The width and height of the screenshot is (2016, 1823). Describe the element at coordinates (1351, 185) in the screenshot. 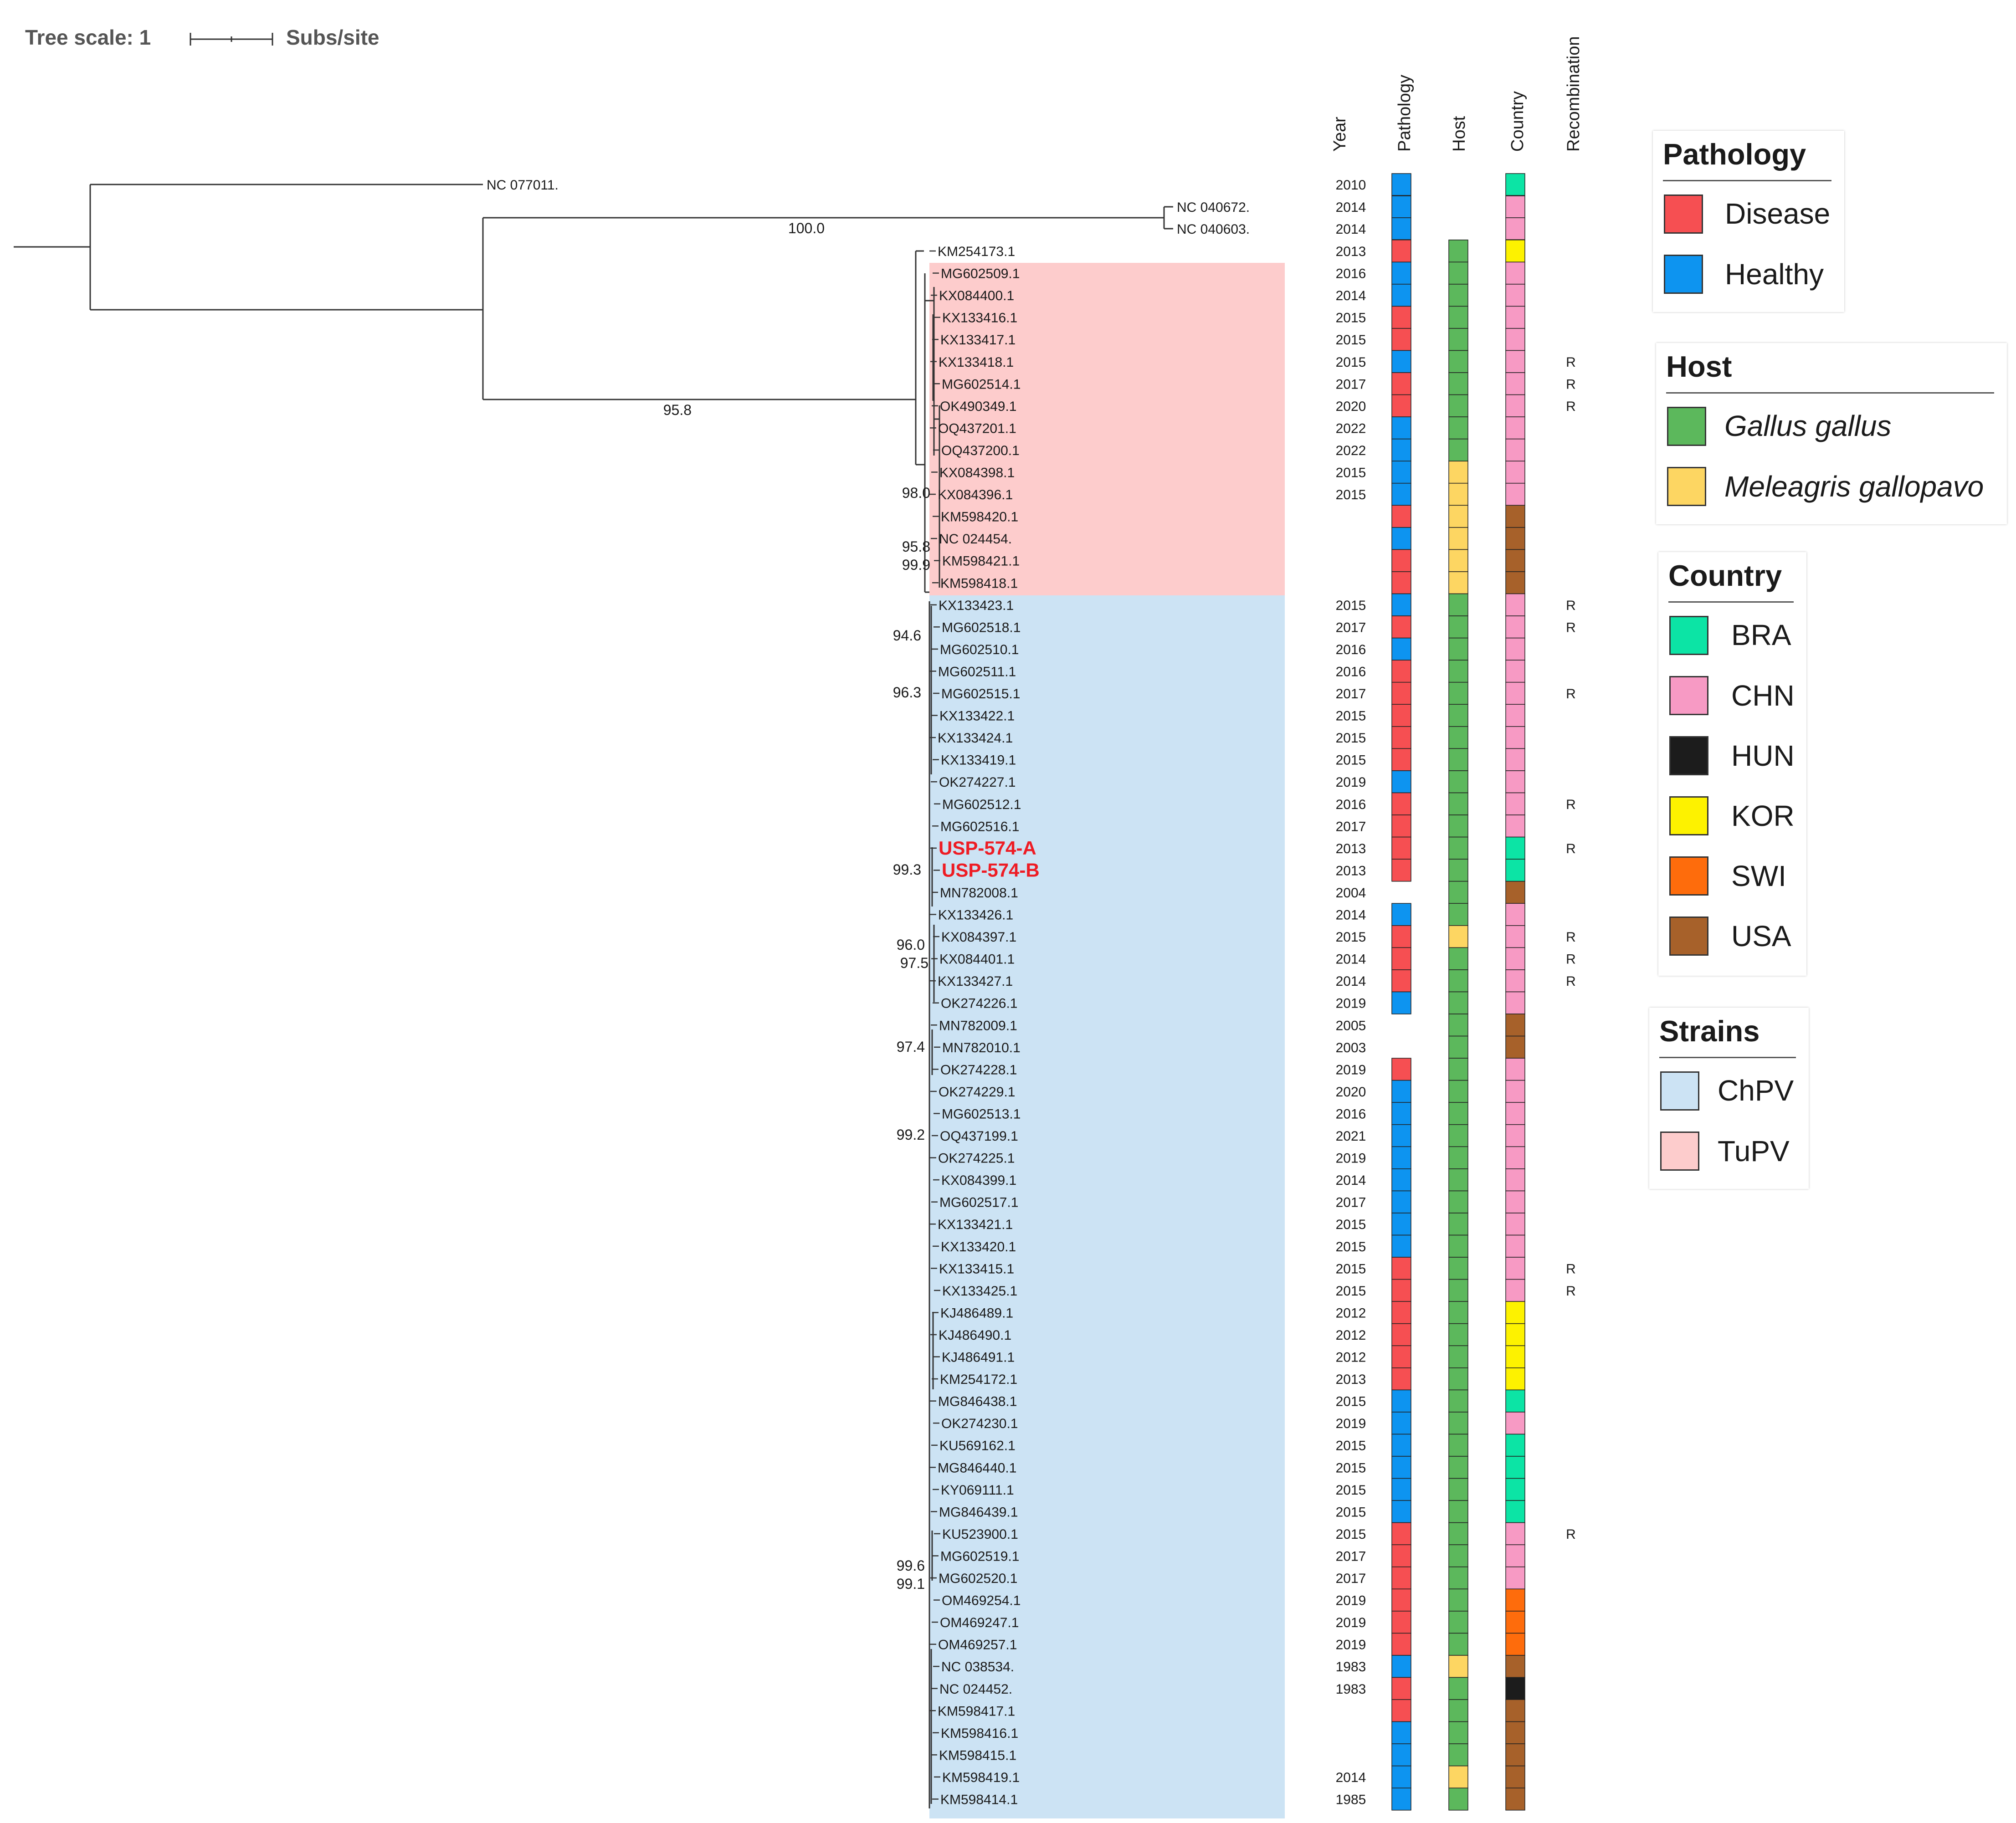

I see `year-value: 2010` at that location.